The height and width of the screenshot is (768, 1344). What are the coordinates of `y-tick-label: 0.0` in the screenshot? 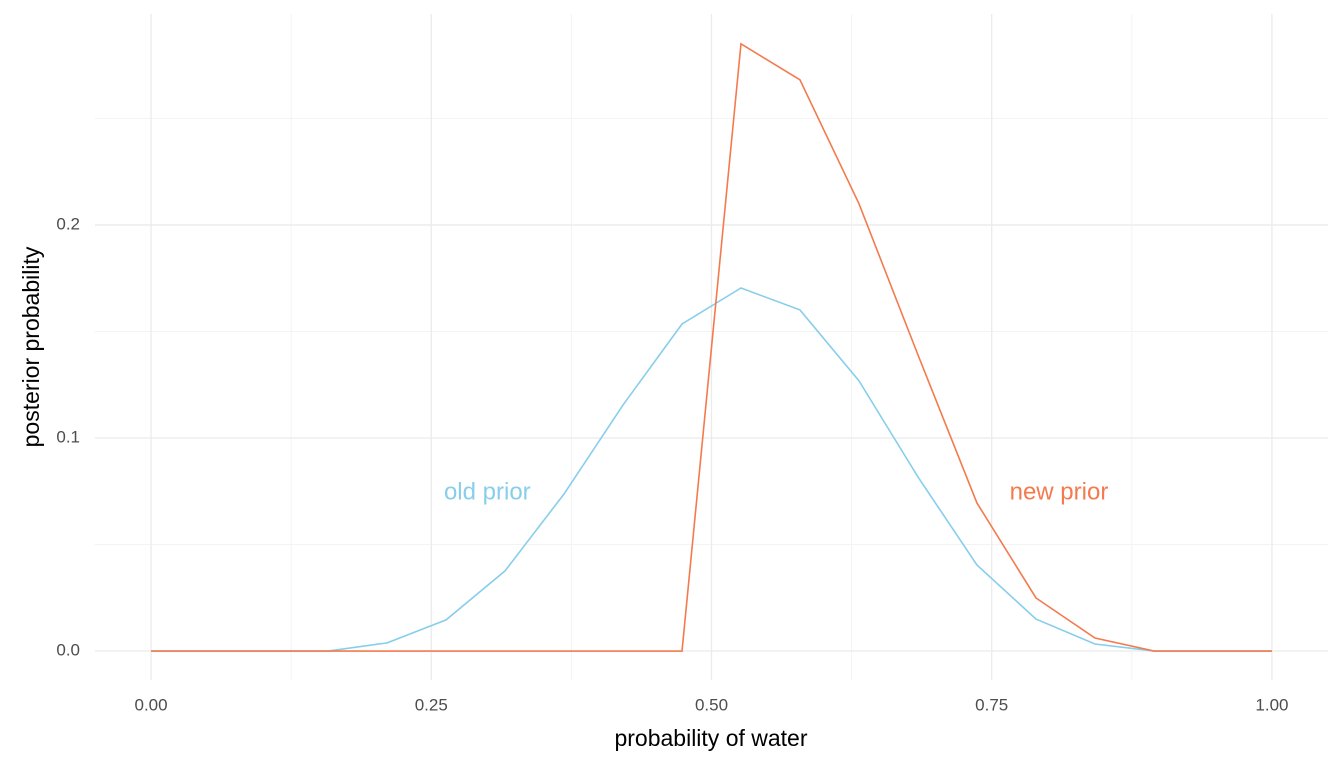 It's located at (68, 650).